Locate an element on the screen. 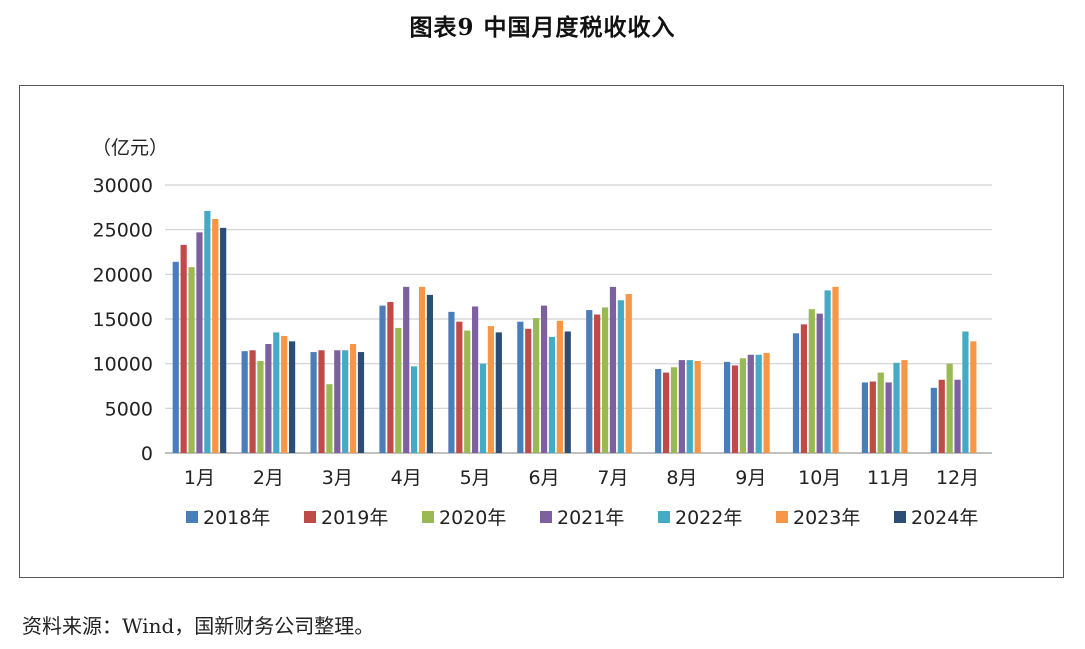 Image resolution: width=1085 pixels, height=649 pixels. legend-label: 2022年 is located at coordinates (708, 518).